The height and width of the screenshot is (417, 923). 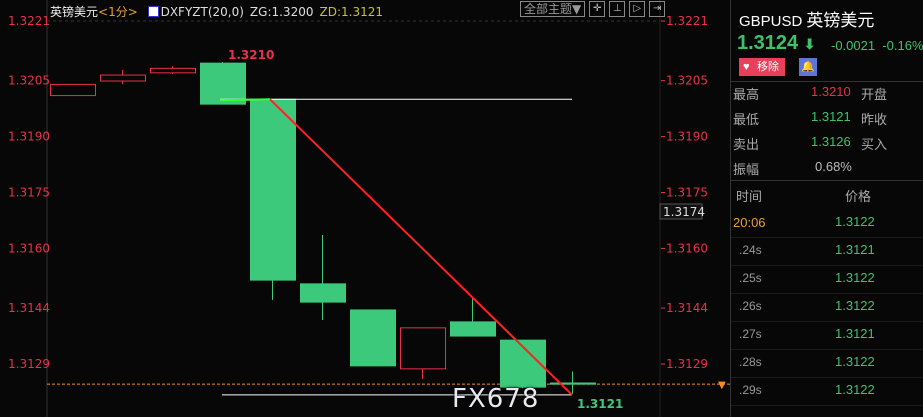 I want to click on heart-icon: ♥, so click(x=746, y=67).